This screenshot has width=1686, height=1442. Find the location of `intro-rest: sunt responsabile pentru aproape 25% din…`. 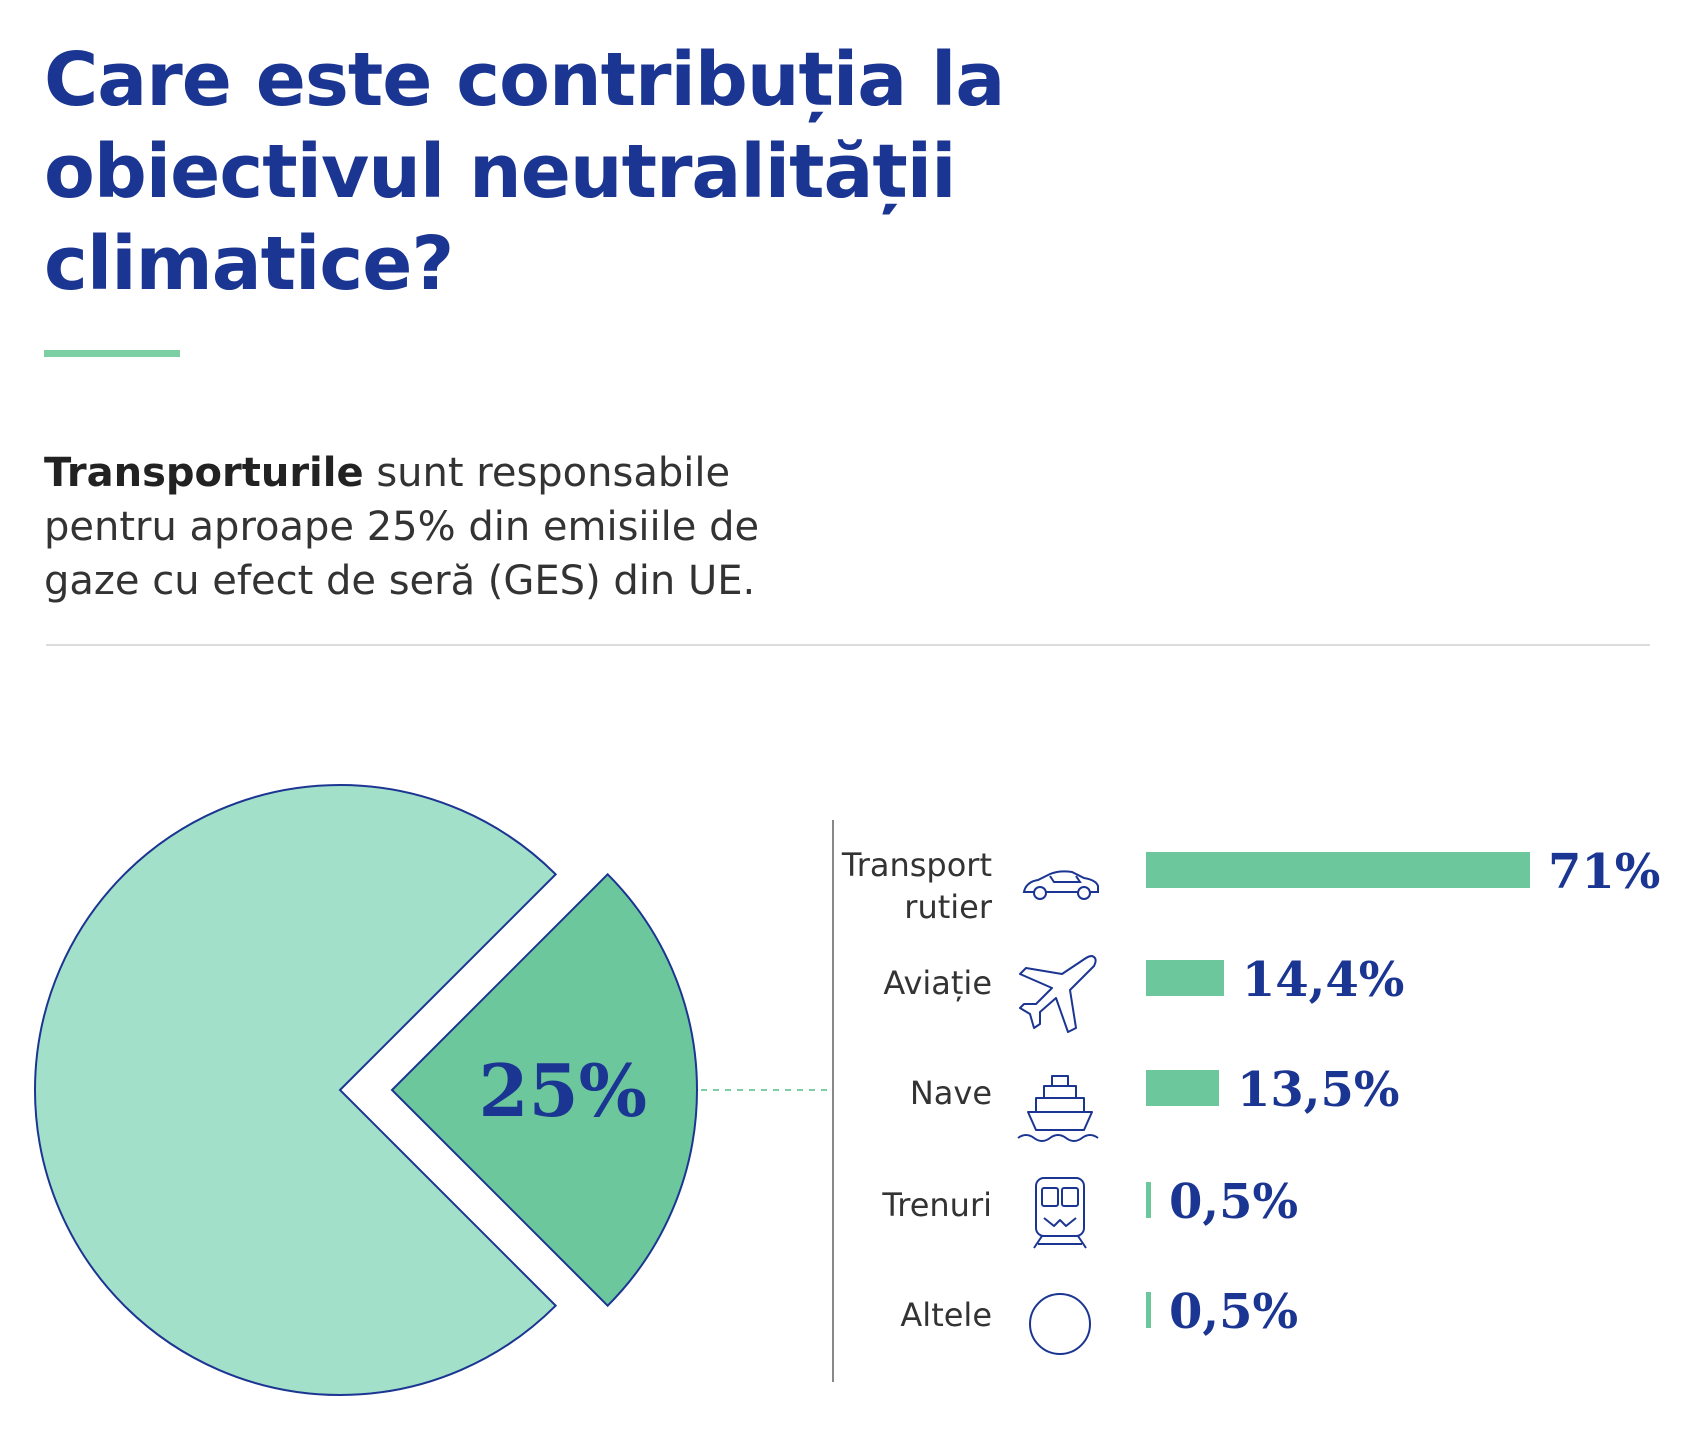

intro-rest: sunt responsabile pentru aproape 25% din… is located at coordinates (402, 527).